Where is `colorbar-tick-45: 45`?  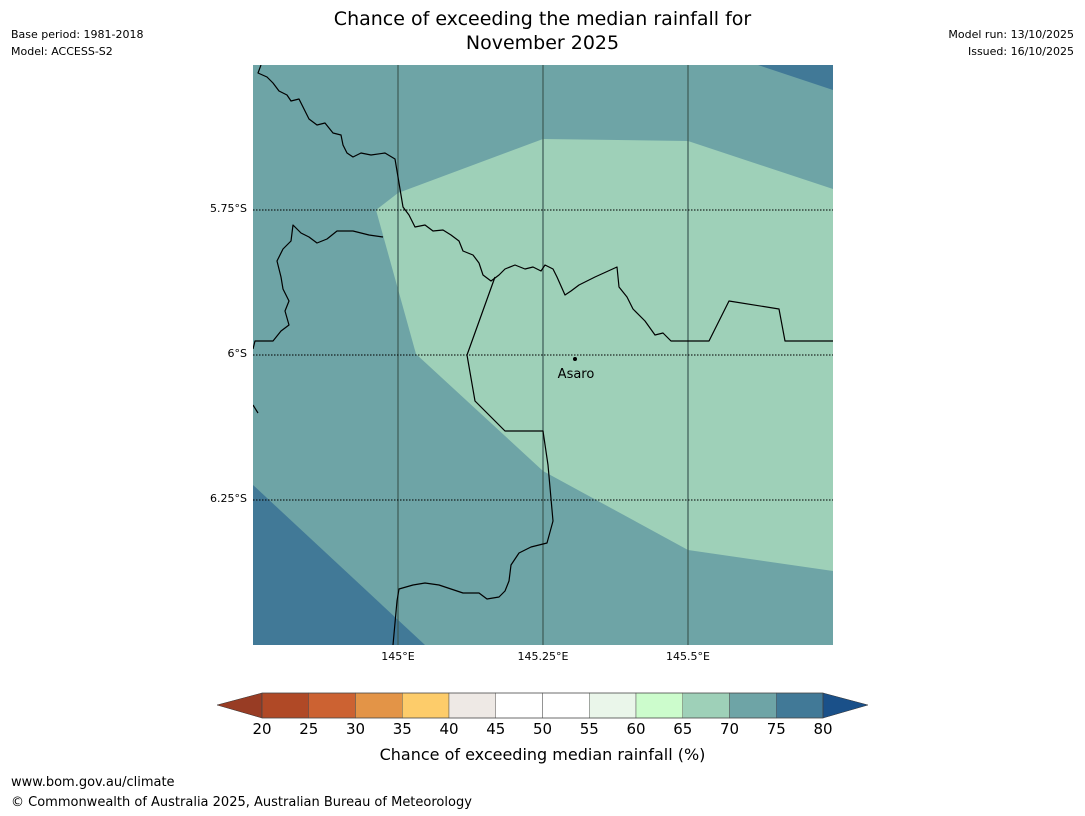 colorbar-tick-45: 45 is located at coordinates (496, 729).